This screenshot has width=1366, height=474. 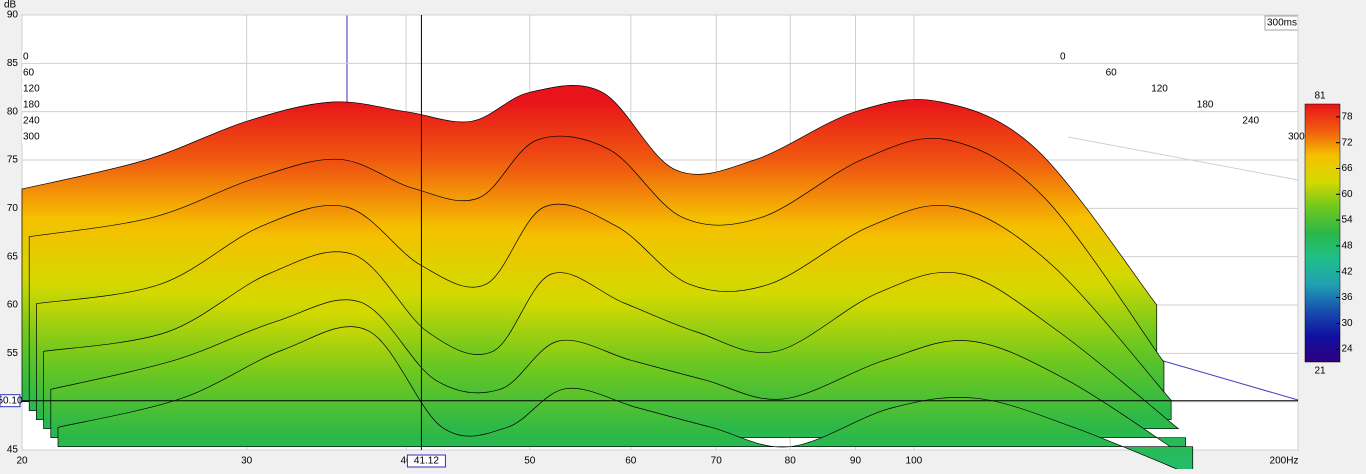 What do you see at coordinates (22, 461) in the screenshot?
I see `x-tick-label: 20` at bounding box center [22, 461].